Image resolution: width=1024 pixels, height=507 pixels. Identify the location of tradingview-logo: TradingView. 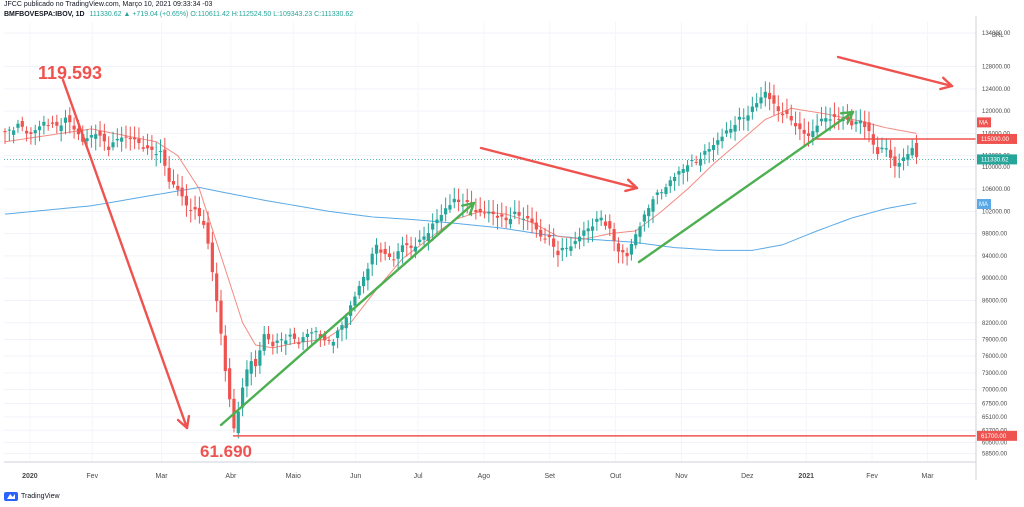
(32, 496).